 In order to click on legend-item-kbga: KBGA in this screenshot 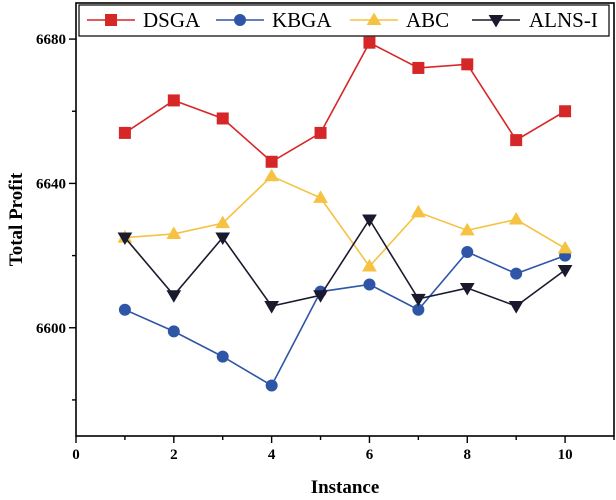, I will do `click(274, 20)`.